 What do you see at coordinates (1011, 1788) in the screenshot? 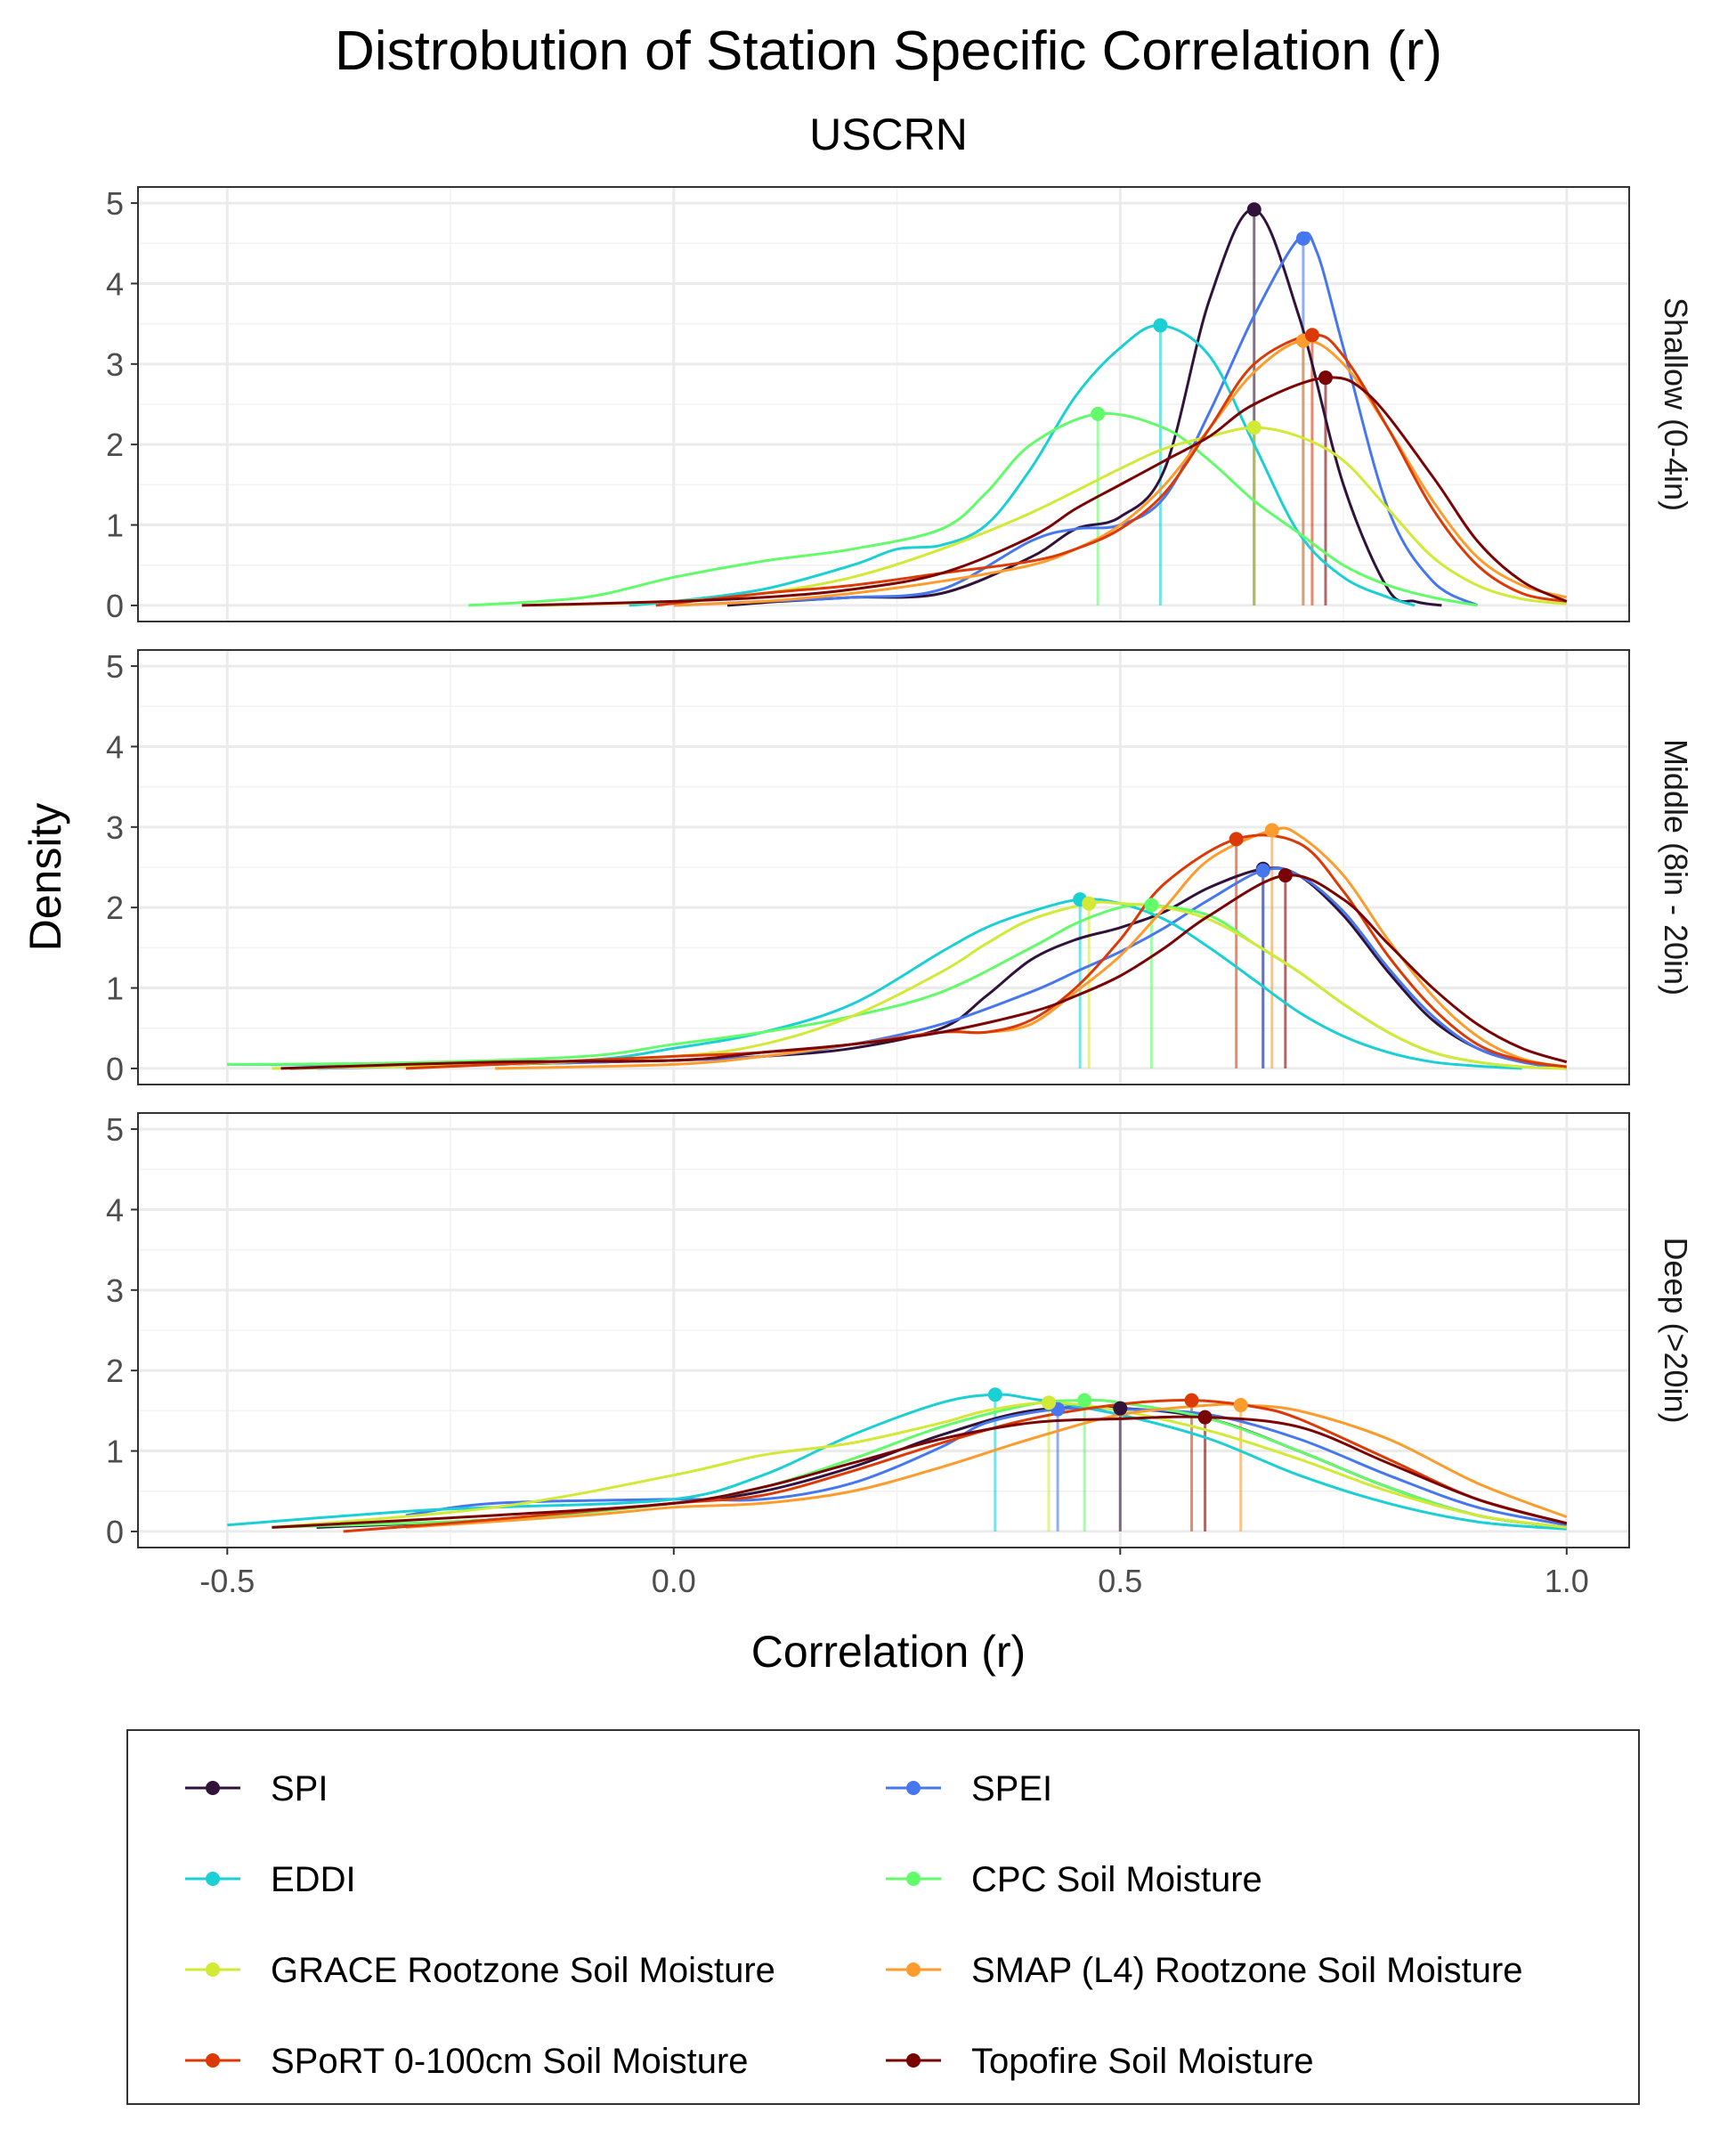
I see `legend-label: SPEI` at bounding box center [1011, 1788].